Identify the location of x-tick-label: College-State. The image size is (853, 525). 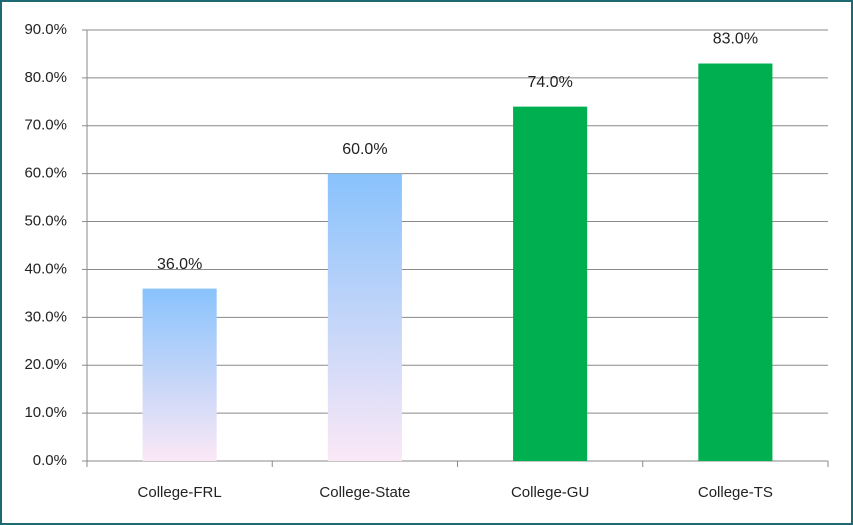
(364, 492).